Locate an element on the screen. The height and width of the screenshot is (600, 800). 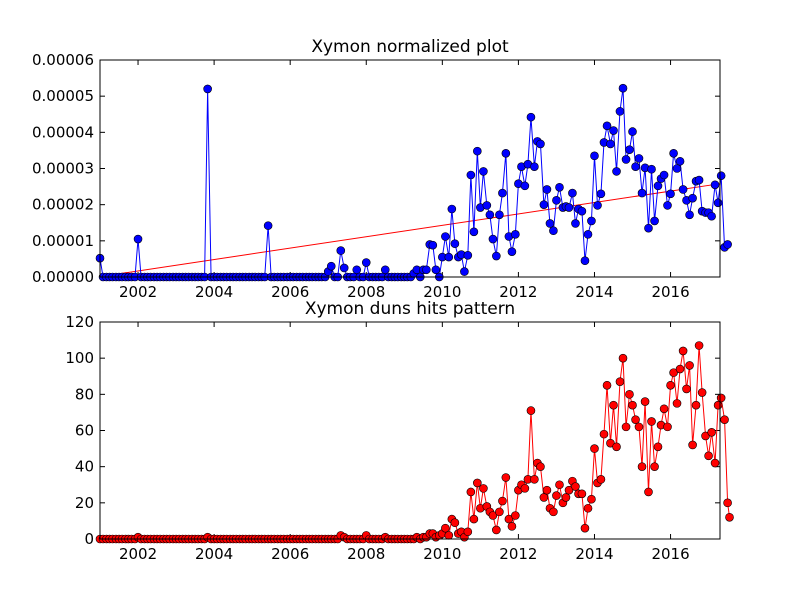
y-tick-label: 40 is located at coordinates (84, 467).